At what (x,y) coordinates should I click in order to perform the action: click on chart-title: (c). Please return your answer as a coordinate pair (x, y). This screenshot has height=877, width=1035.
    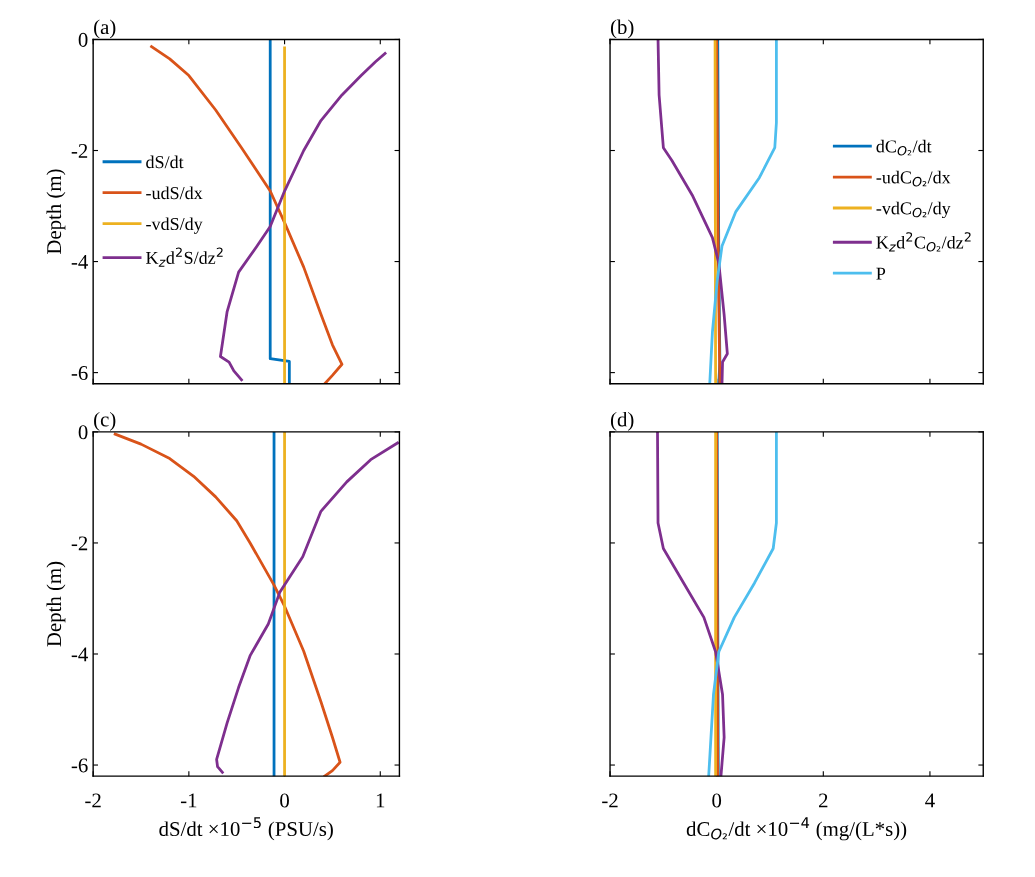
    Looking at the image, I should click on (105, 421).